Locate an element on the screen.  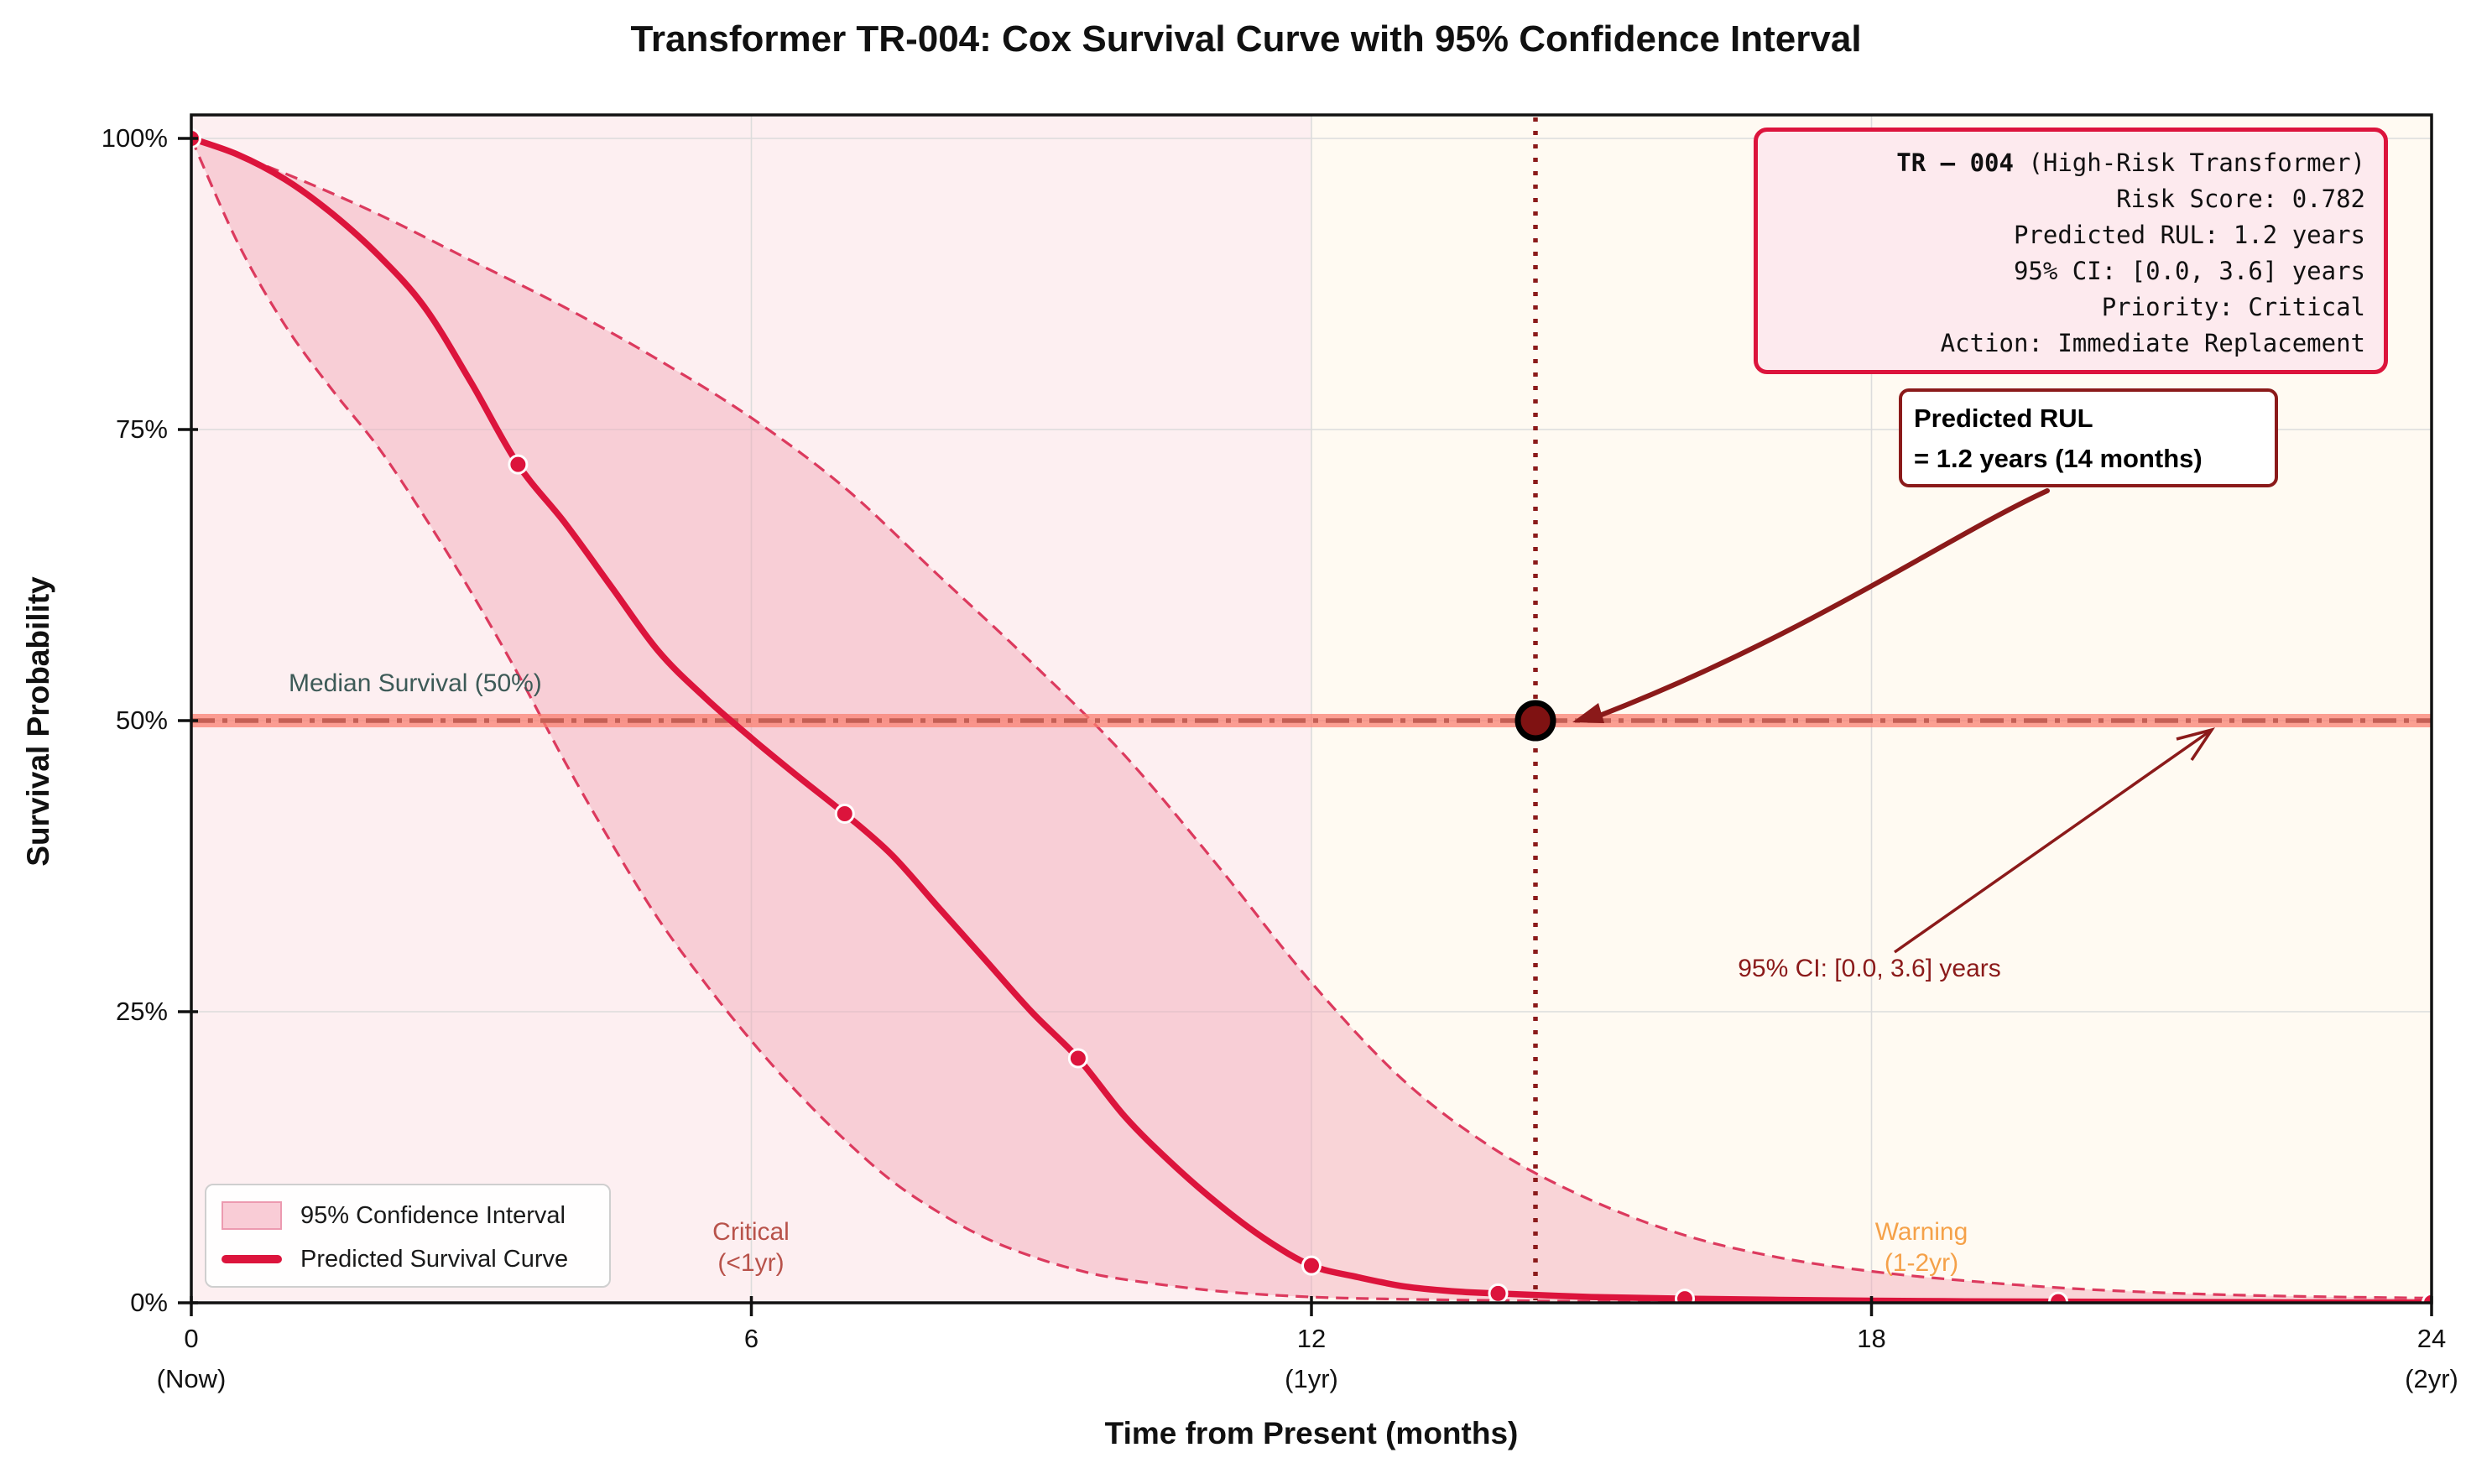
y-tick-label: 50% is located at coordinates (142, 720).